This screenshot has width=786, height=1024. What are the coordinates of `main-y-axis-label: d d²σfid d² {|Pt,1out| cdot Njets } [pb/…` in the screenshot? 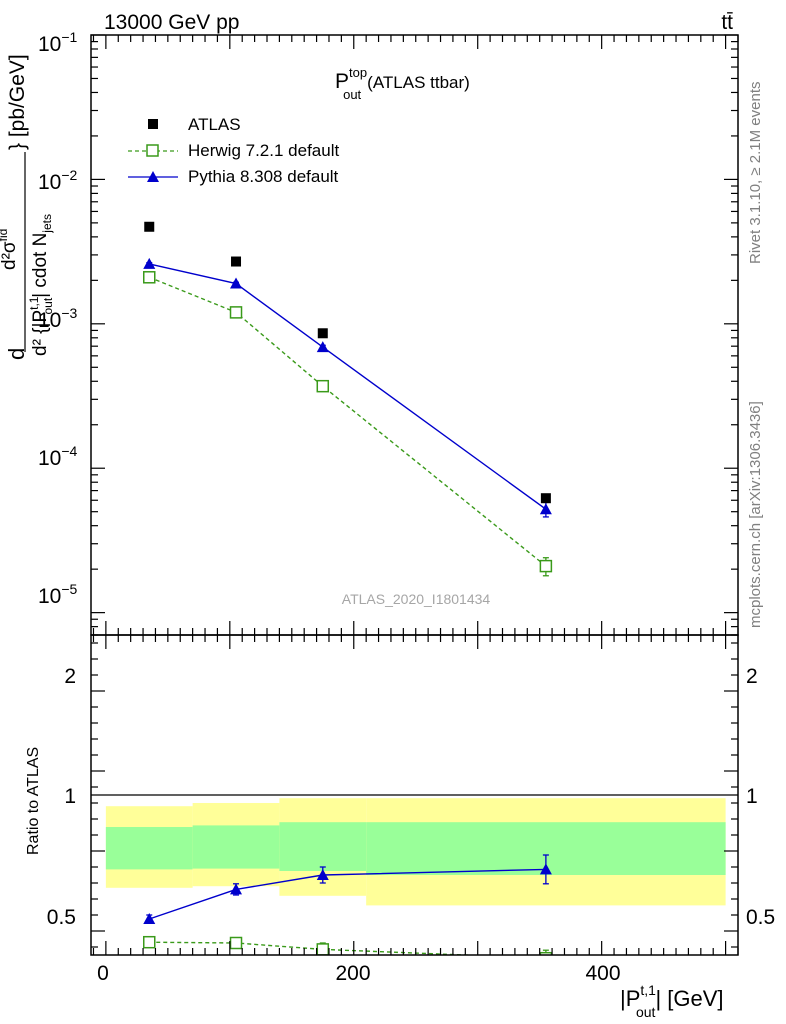 It's located at (27, 207).